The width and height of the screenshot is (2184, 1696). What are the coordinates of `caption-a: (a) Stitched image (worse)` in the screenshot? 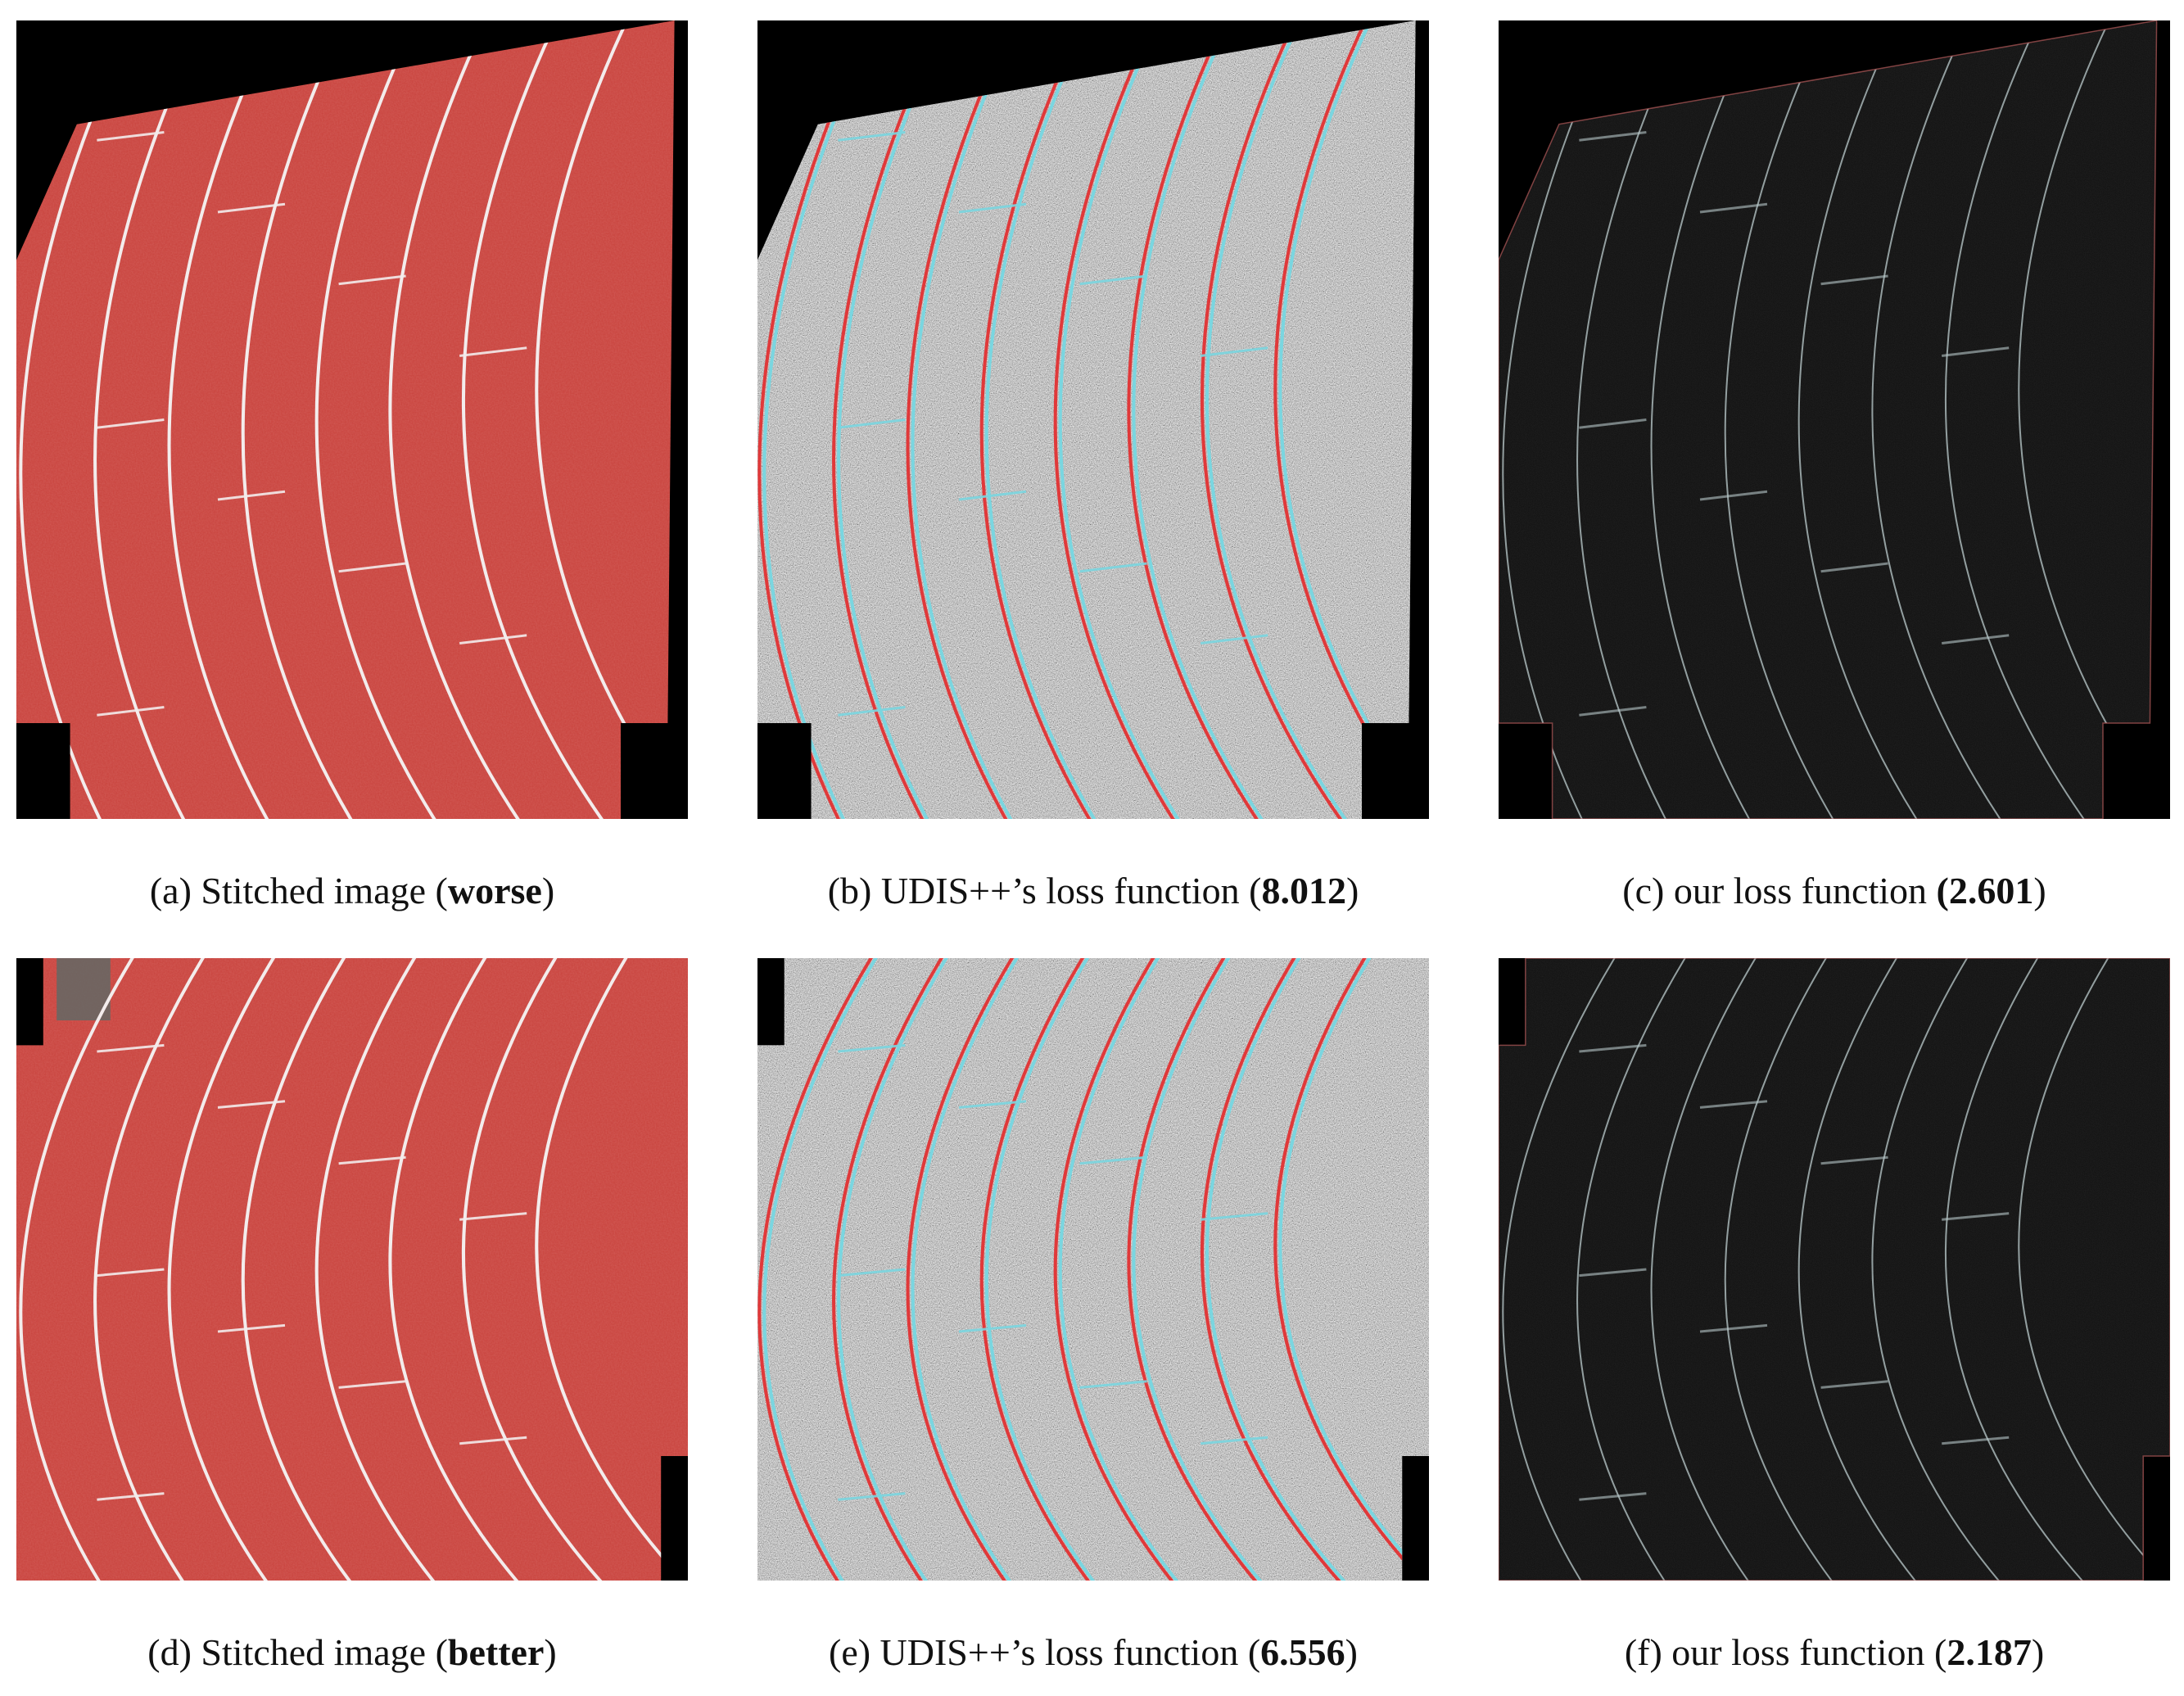 It's located at (352, 891).